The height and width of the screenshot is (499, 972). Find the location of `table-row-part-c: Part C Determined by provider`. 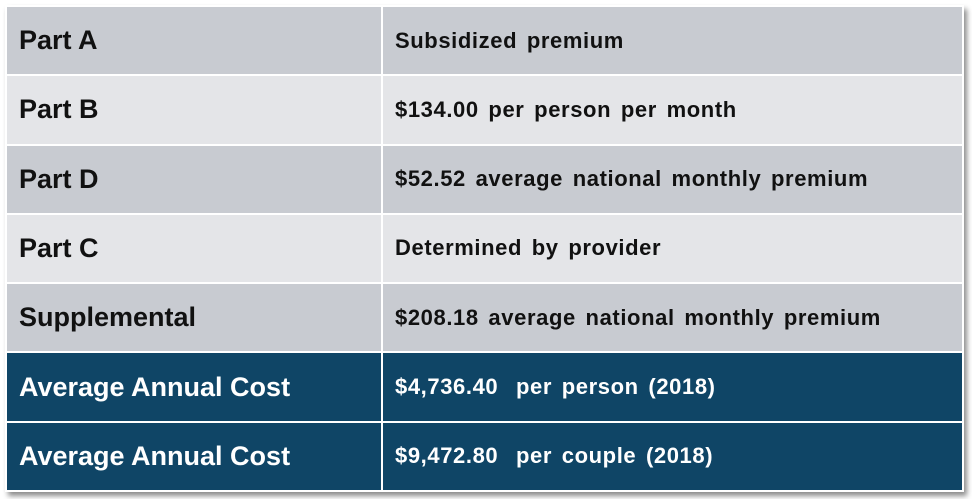

table-row-part-c: Part C Determined by provider is located at coordinates (484, 248).